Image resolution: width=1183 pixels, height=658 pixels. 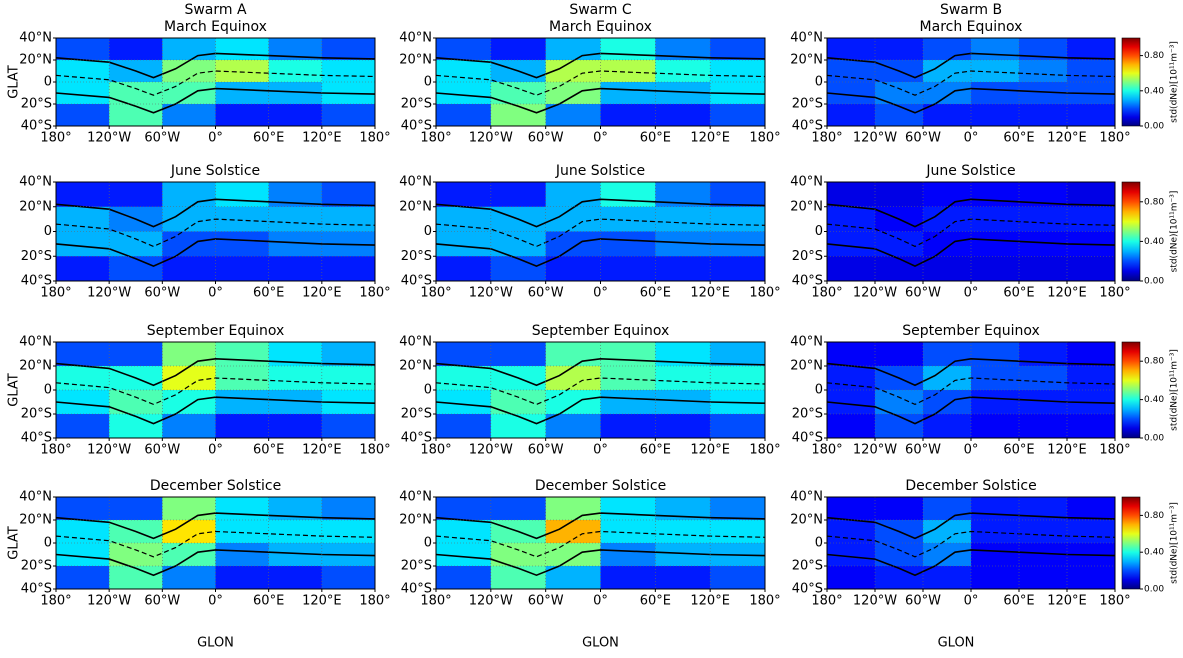 I want to click on colorbar-tick-label: 0.00, so click(x=1154, y=127).